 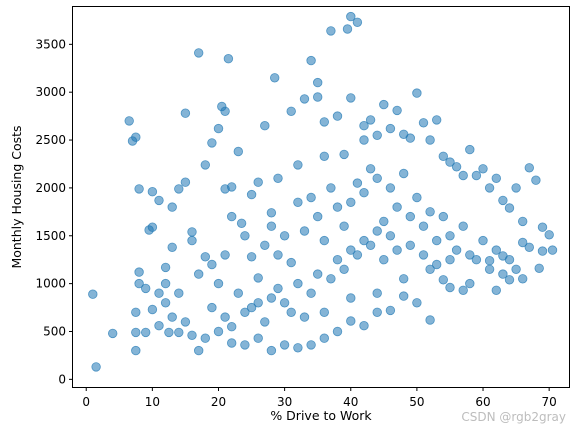 I want to click on x-tick-label: 20, so click(x=218, y=402).